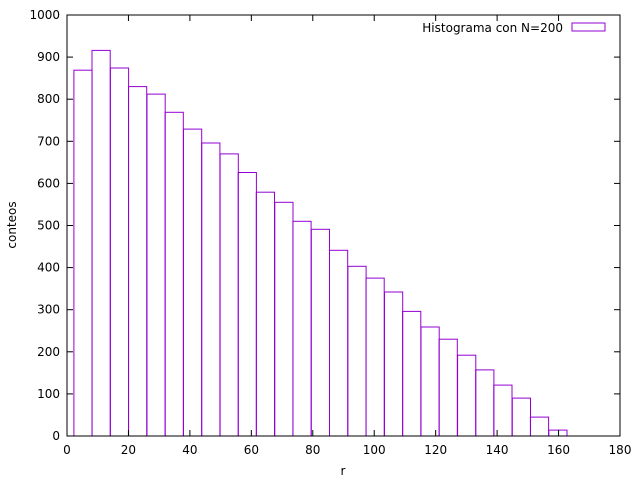 Image resolution: width=640 pixels, height=480 pixels. Describe the element at coordinates (48, 57) in the screenshot. I see `y-tick-label: 900` at that location.